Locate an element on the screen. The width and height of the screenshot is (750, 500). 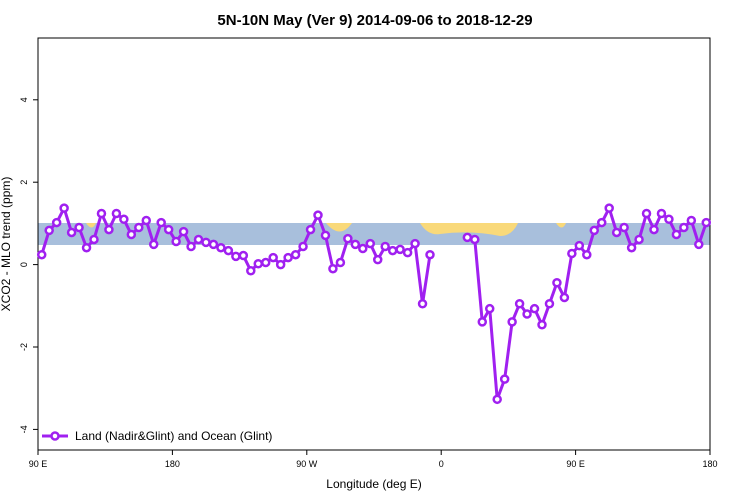
y-tick-label: 2 is located at coordinates (24, 182).